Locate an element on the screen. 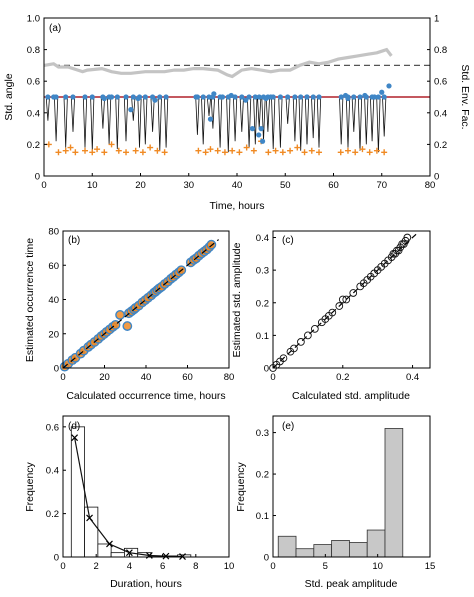  panel-c-xlabel: Calculated std. amplitude is located at coordinates (351, 396).